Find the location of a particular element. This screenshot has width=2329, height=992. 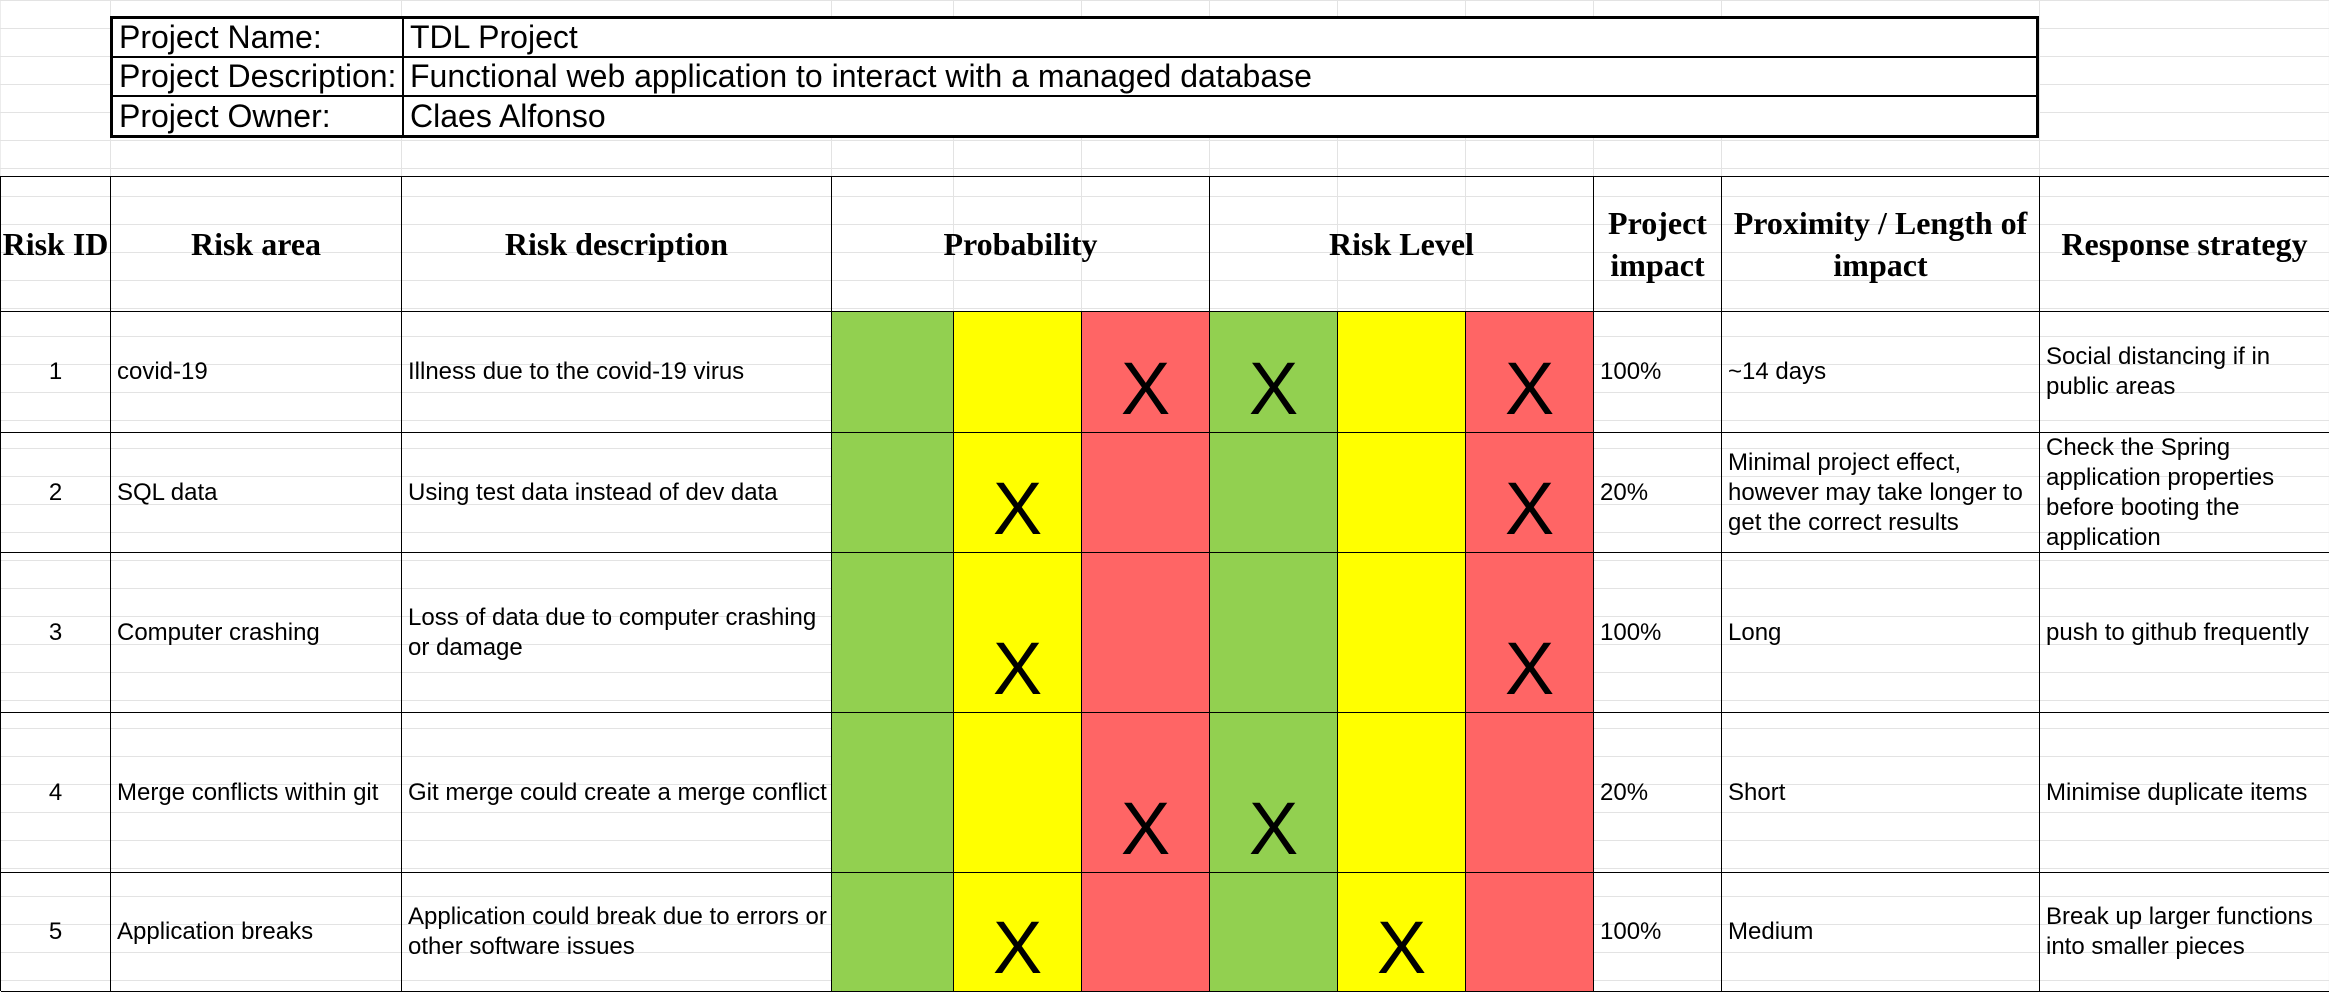

project-description-label: Project Description: is located at coordinates (258, 76).